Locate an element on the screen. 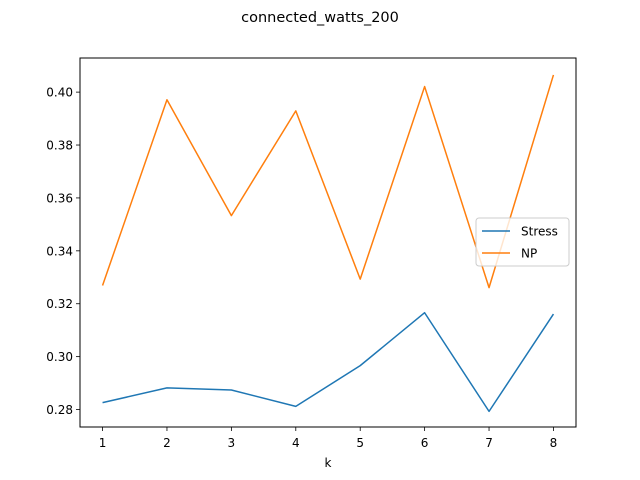 This screenshot has width=640, height=480. y-tick-label: 0.32 is located at coordinates (59, 304).